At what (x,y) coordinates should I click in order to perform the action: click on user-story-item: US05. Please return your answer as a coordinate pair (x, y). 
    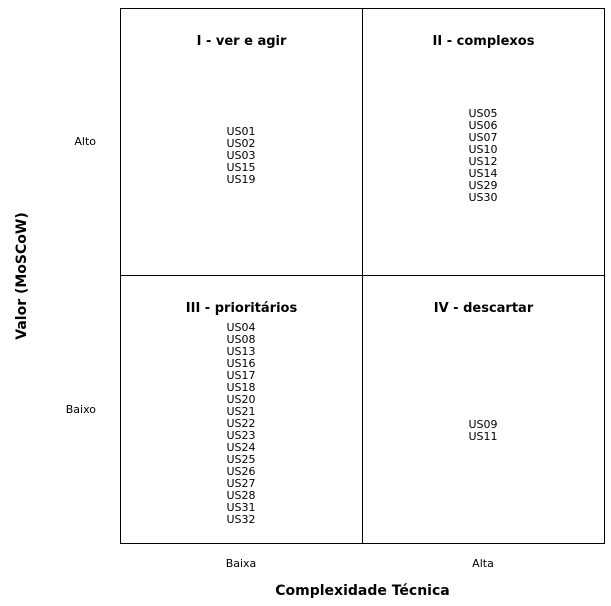
    Looking at the image, I should click on (483, 113).